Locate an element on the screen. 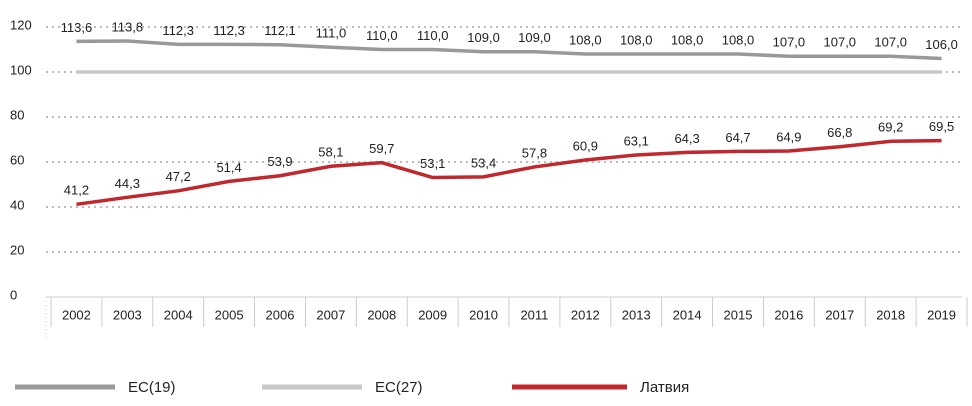 The image size is (972, 406). data-label: 63,1 is located at coordinates (636, 140).